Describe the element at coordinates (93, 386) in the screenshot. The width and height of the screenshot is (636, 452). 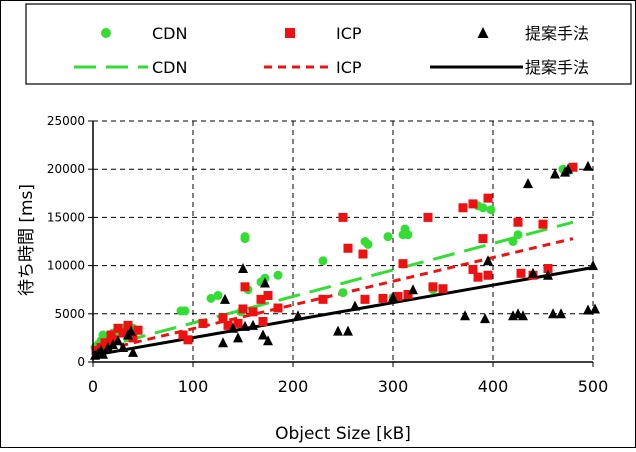
I see `x-tick-label: 0` at that location.